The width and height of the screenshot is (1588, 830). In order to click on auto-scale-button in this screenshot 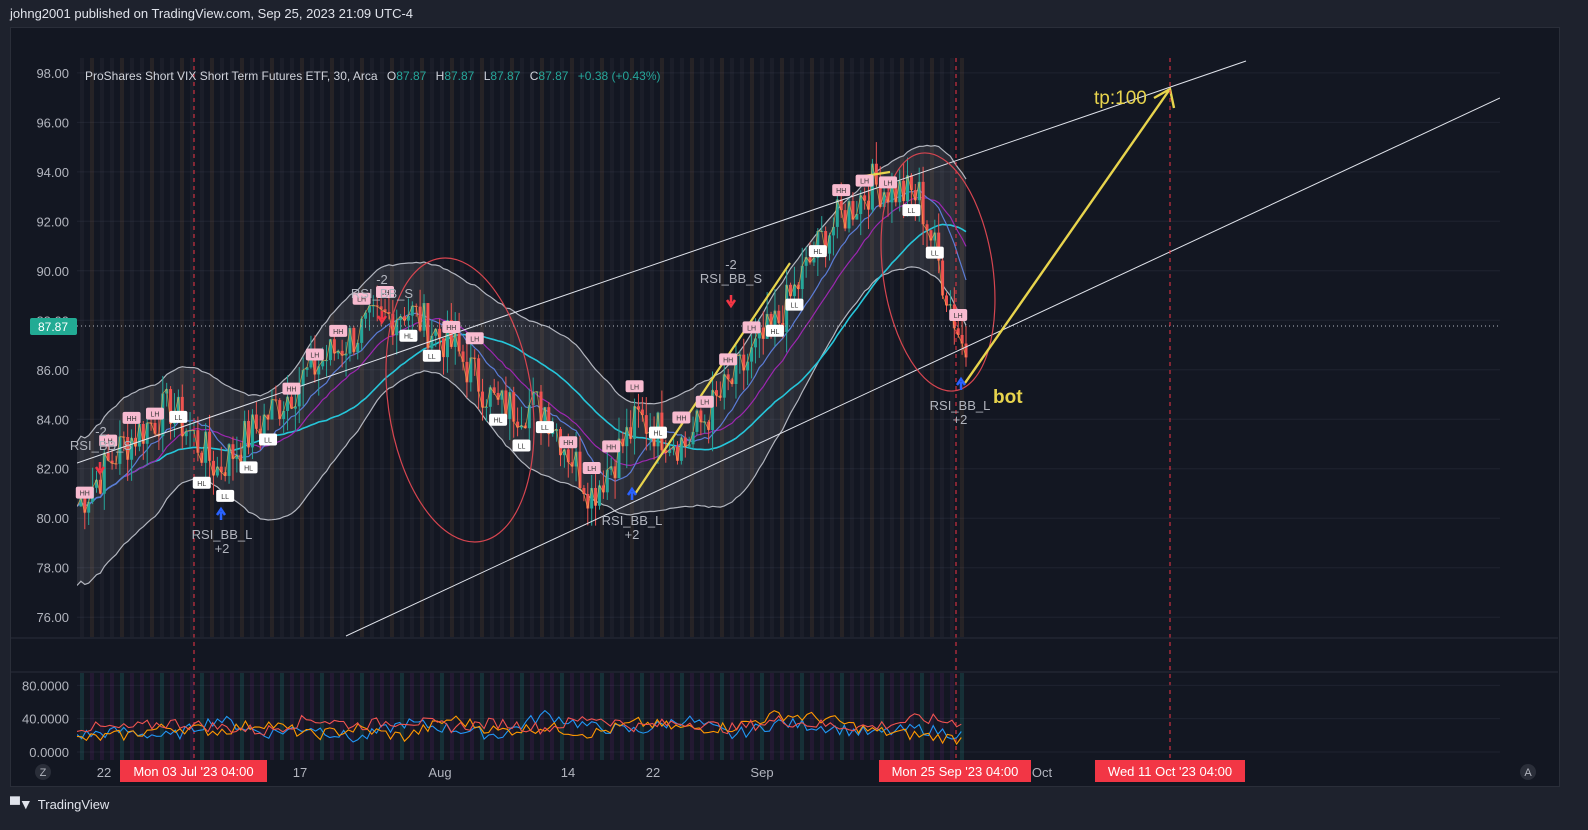, I will do `click(1528, 772)`.